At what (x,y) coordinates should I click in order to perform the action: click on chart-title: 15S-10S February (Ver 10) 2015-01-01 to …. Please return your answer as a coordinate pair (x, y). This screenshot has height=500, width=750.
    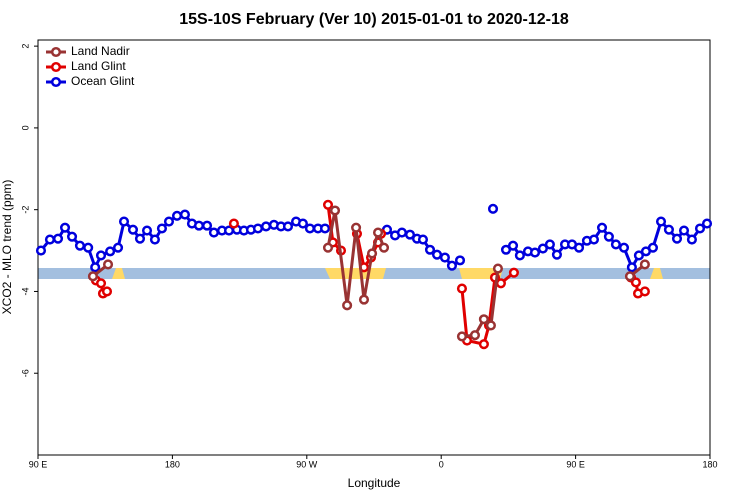
    Looking at the image, I should click on (374, 19).